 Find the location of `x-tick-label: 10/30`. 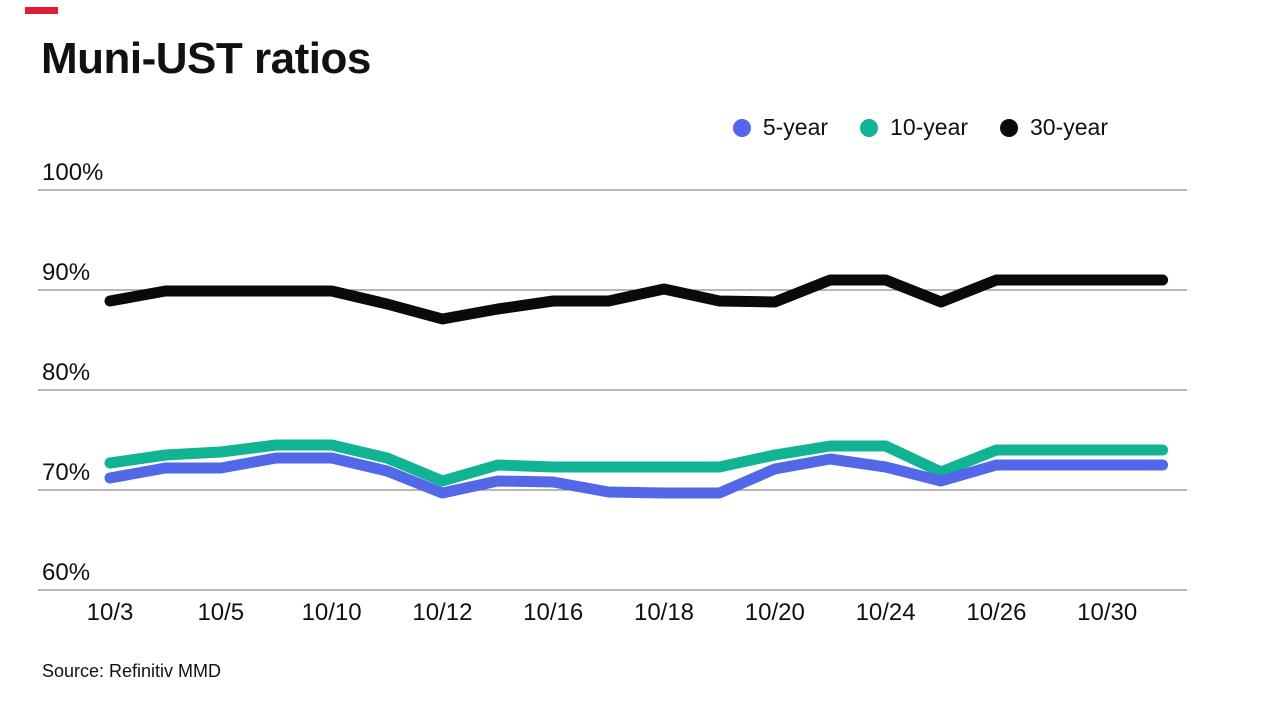

x-tick-label: 10/30 is located at coordinates (1107, 612).